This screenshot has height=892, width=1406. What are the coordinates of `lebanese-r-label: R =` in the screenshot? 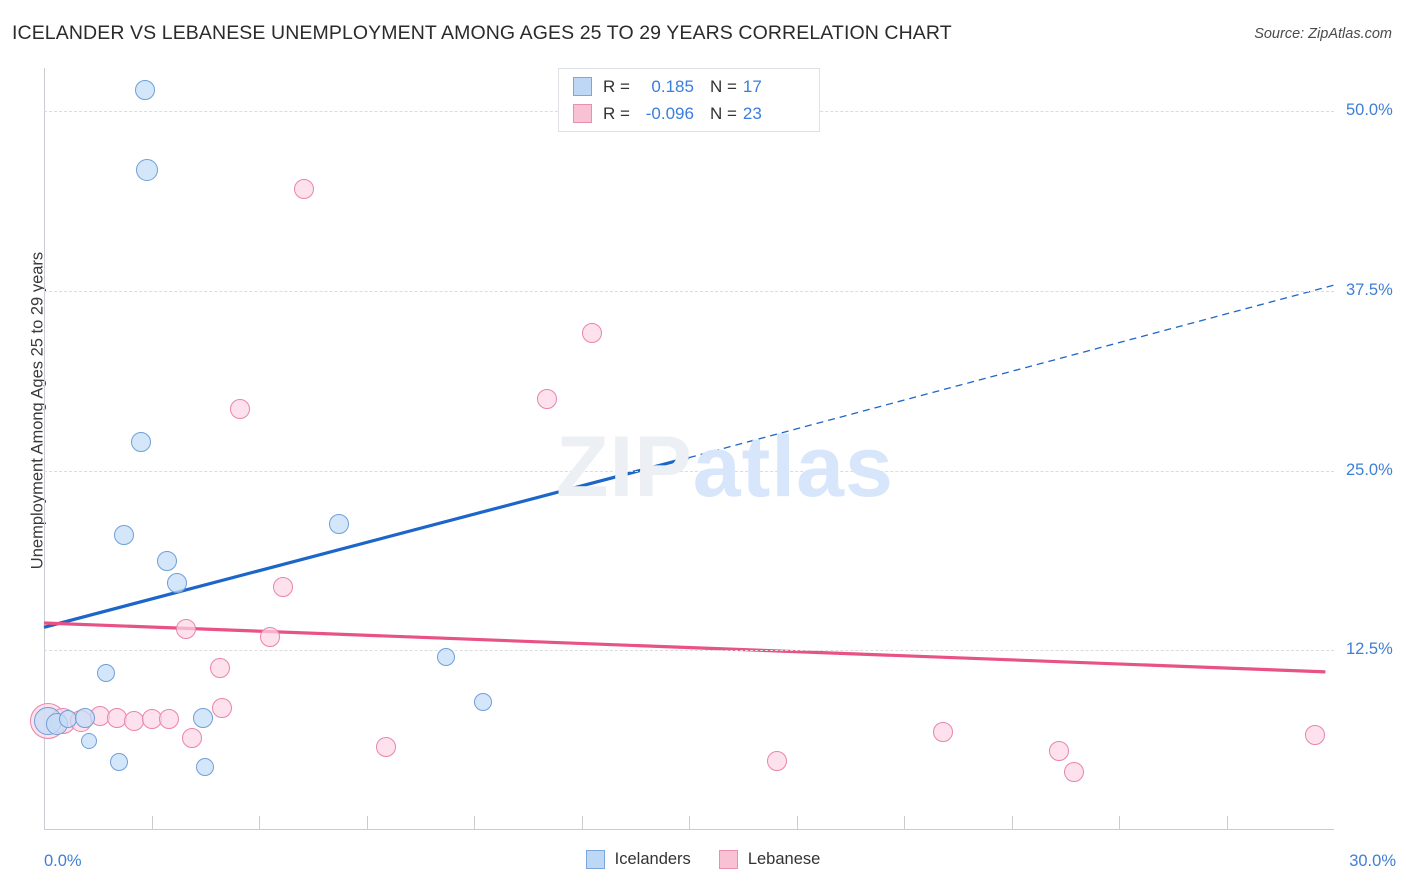 It's located at (616, 113).